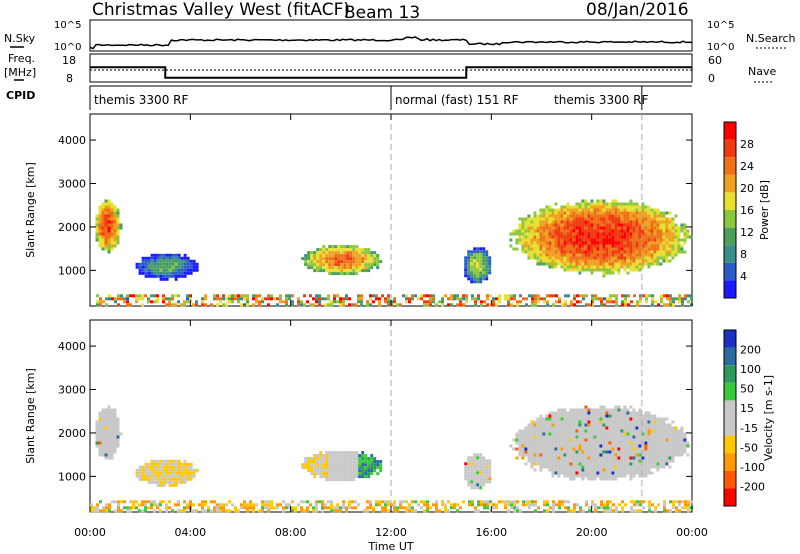  Describe the element at coordinates (30, 210) in the screenshot. I see `power-y-axis-label: Slant Range [km]` at that location.